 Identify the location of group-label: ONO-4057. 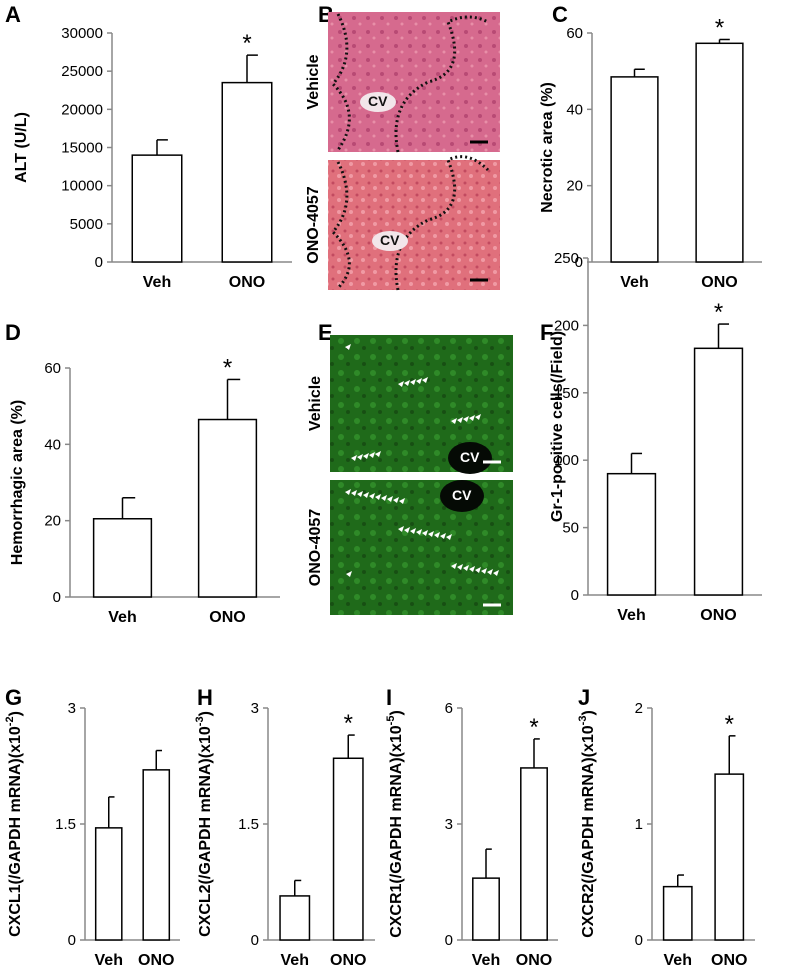
(315, 547).